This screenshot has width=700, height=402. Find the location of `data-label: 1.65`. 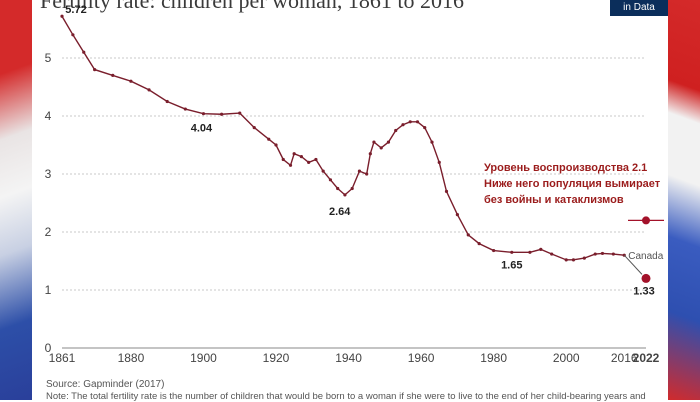

data-label: 1.65 is located at coordinates (511, 265).